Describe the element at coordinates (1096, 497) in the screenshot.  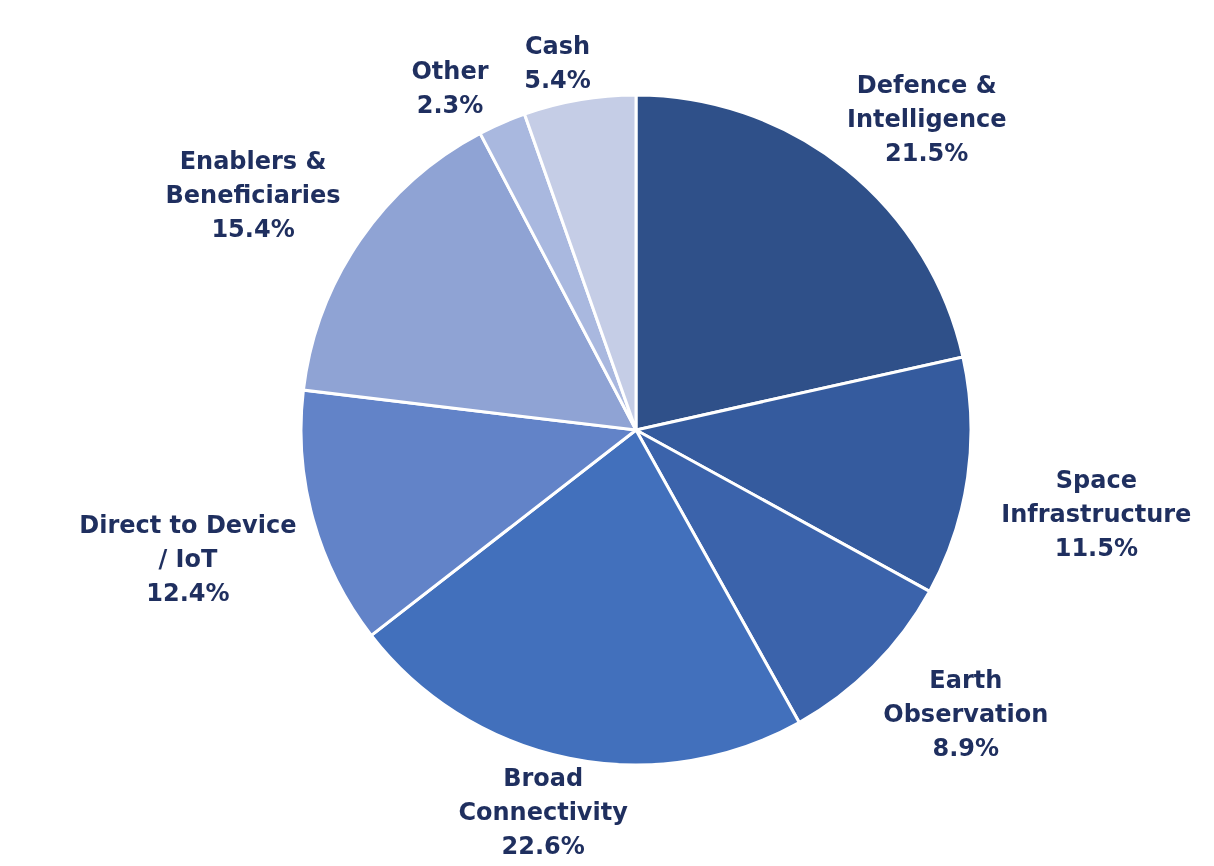
I see `slice-label: Space Infrastructure` at that location.